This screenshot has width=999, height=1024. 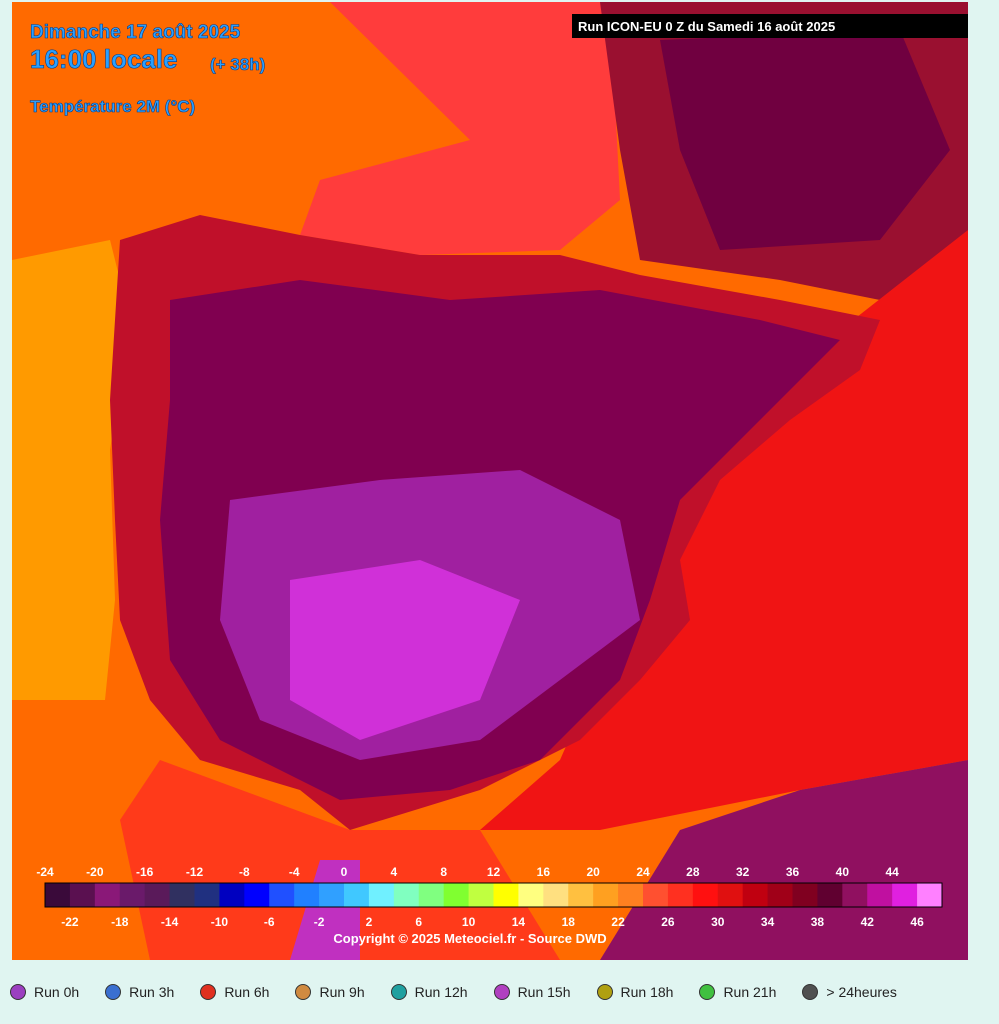 I want to click on coast-warm, so click(x=71, y=470).